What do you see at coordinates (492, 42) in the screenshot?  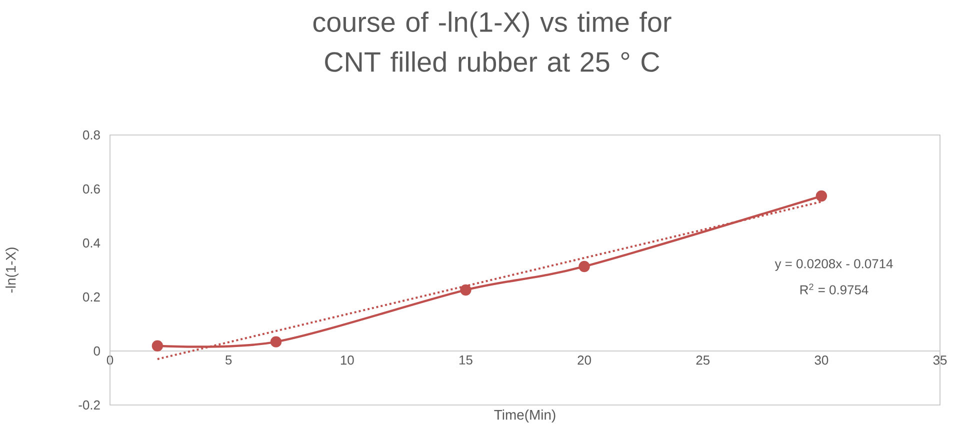 I see `chart-title: course of -ln(1-X) vs time for CNT filled rubber at 25 ° C` at bounding box center [492, 42].